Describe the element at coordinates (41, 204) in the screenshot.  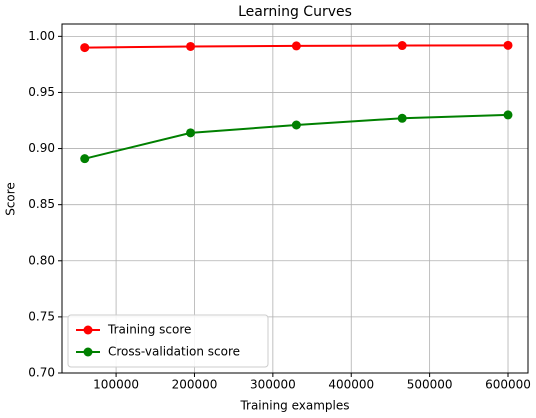
I see `y-tick-label: 0.85` at that location.